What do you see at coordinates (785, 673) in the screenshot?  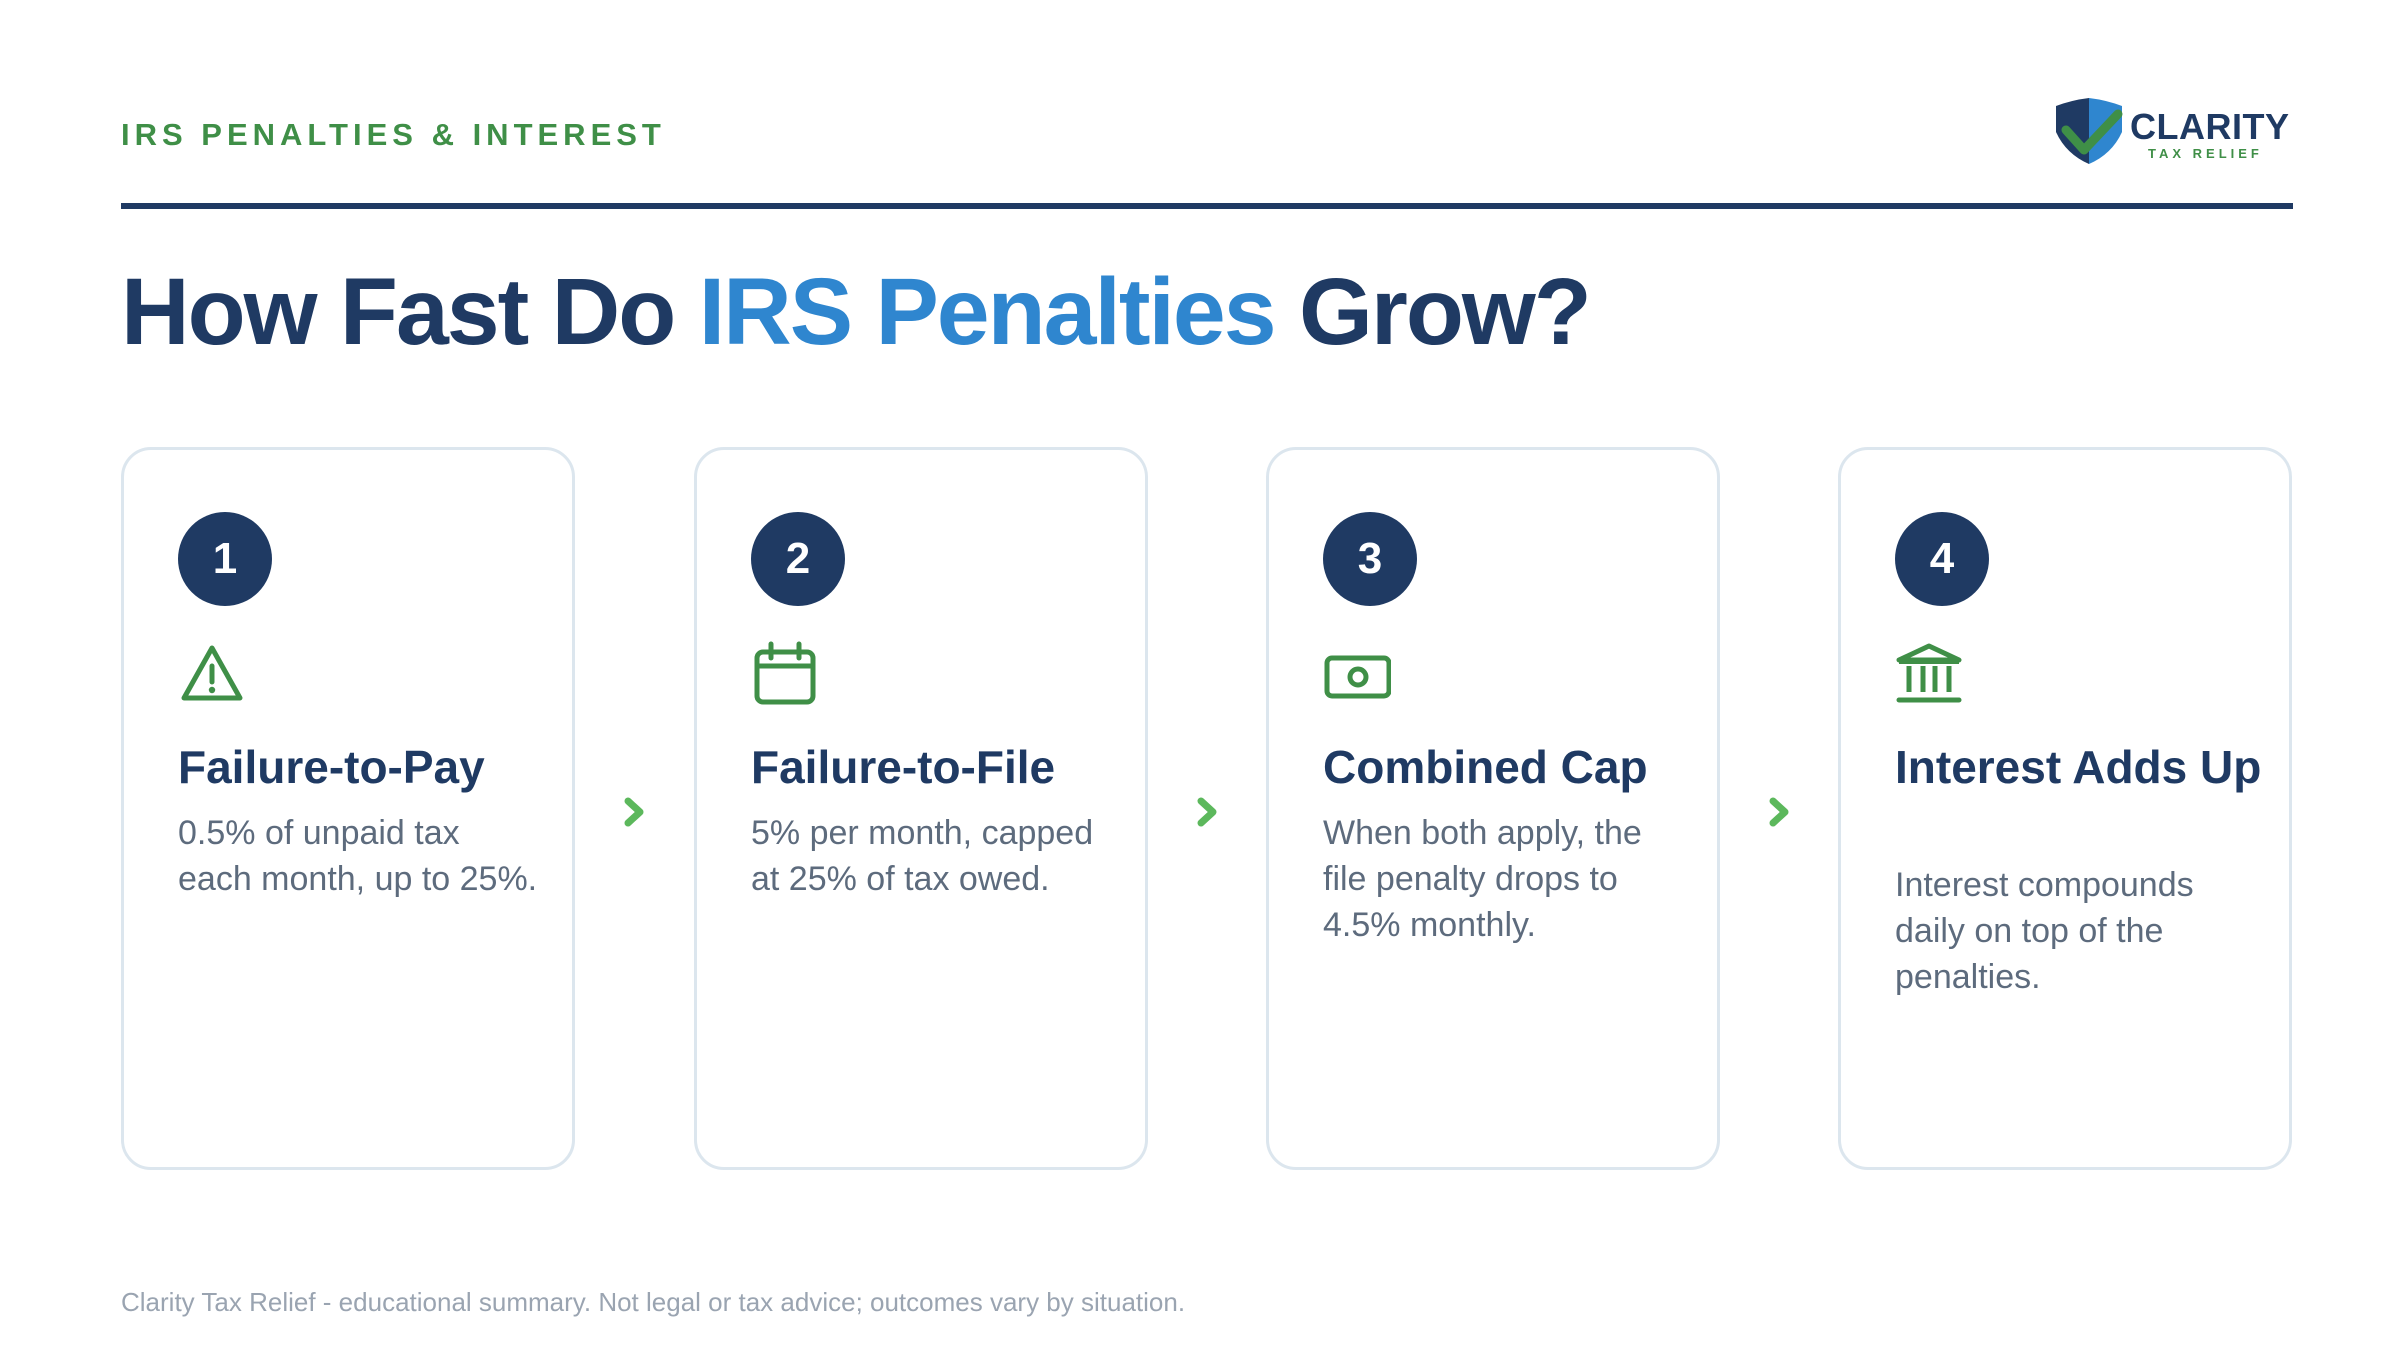 I see `calendar-icon` at bounding box center [785, 673].